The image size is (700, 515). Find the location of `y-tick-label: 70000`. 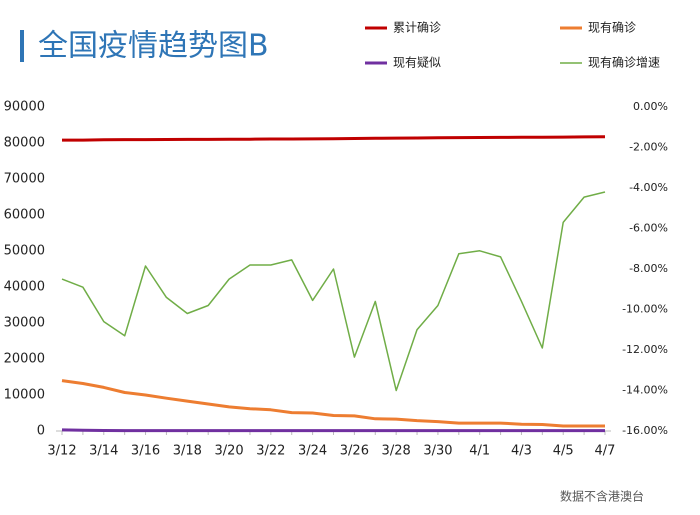

y-tick-label: 70000 is located at coordinates (24, 179).